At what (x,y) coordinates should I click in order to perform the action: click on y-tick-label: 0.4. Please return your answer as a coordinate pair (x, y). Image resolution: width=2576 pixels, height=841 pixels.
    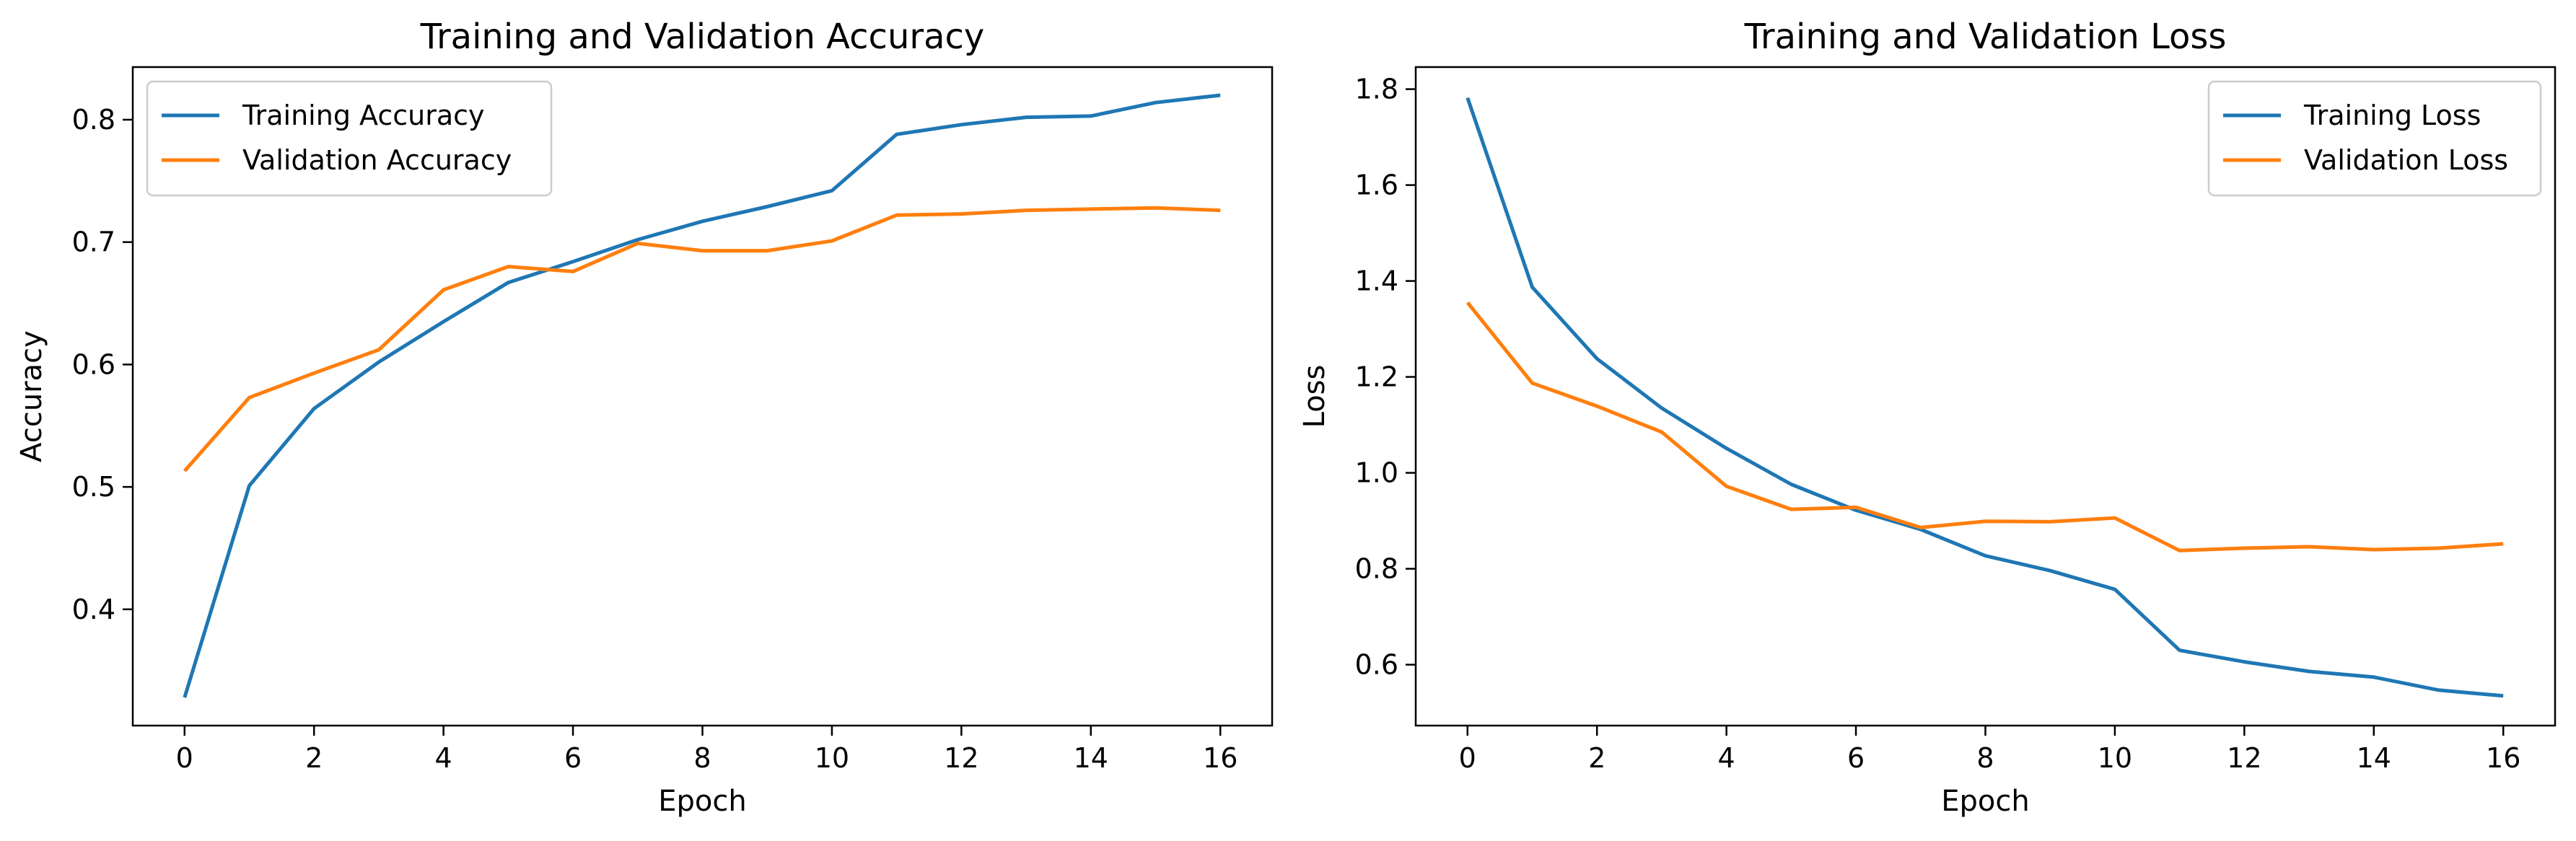
    Looking at the image, I should click on (93, 609).